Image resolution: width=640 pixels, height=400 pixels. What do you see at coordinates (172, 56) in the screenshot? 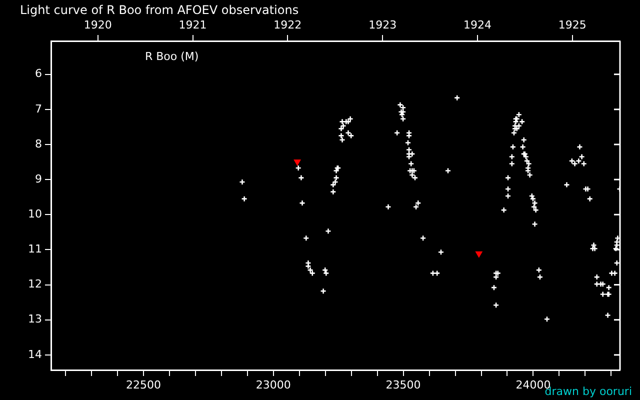
I see `annotation: R Boo (M)` at bounding box center [172, 56].